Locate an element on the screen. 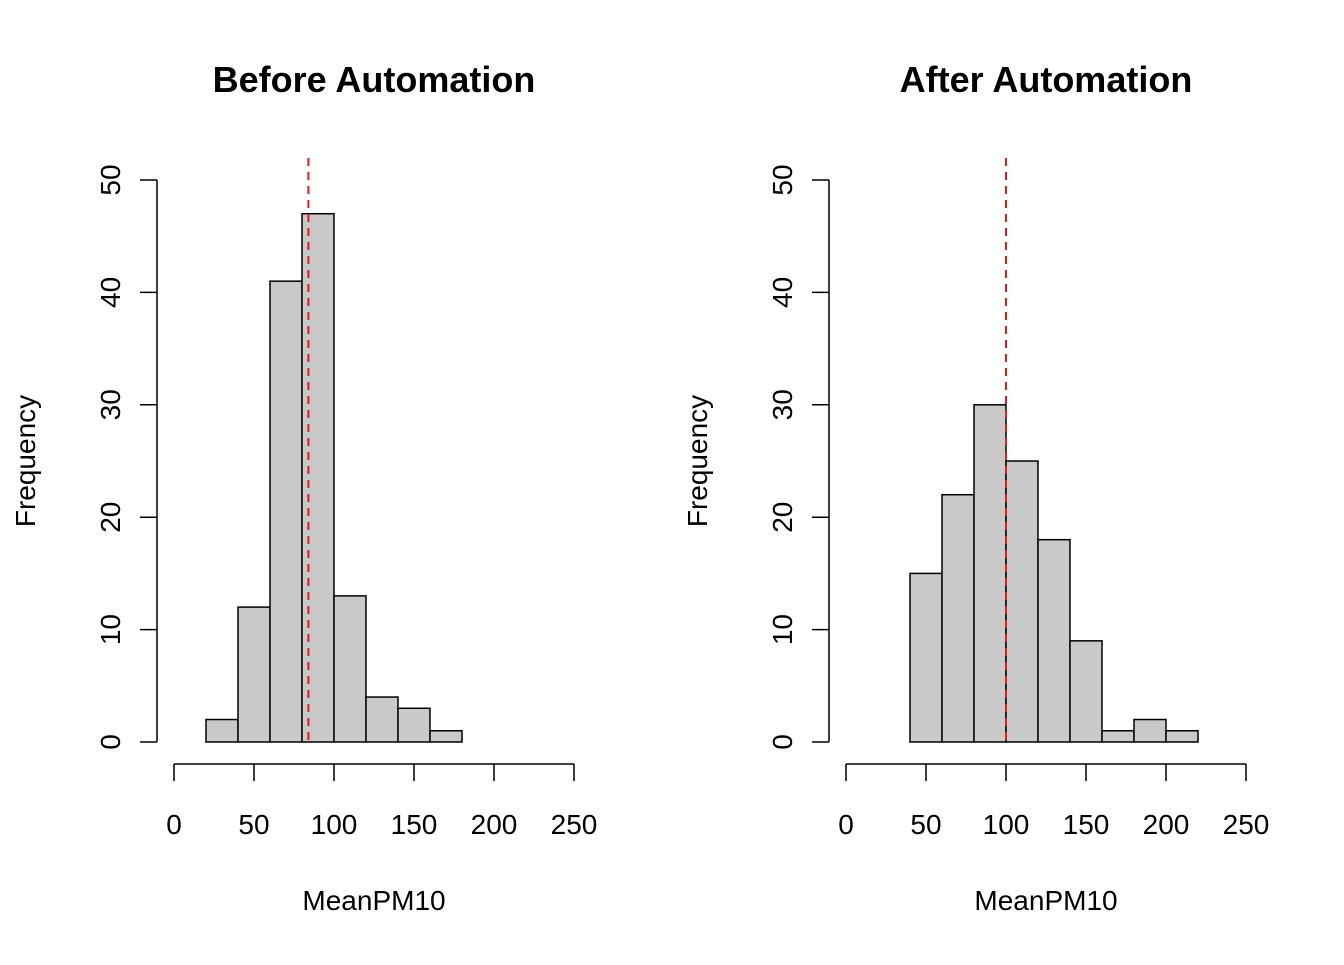 This screenshot has width=1344, height=965. chart-title: Before Automation is located at coordinates (374, 79).